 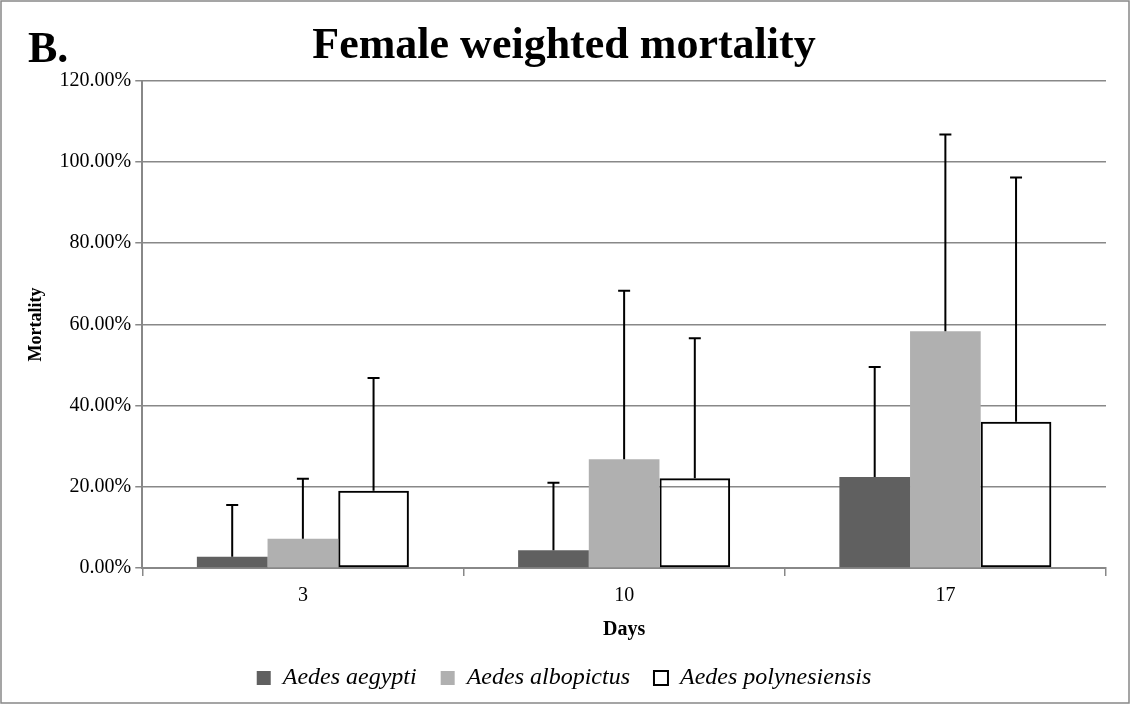 What do you see at coordinates (624, 594) in the screenshot?
I see `x-tick-label: 10` at bounding box center [624, 594].